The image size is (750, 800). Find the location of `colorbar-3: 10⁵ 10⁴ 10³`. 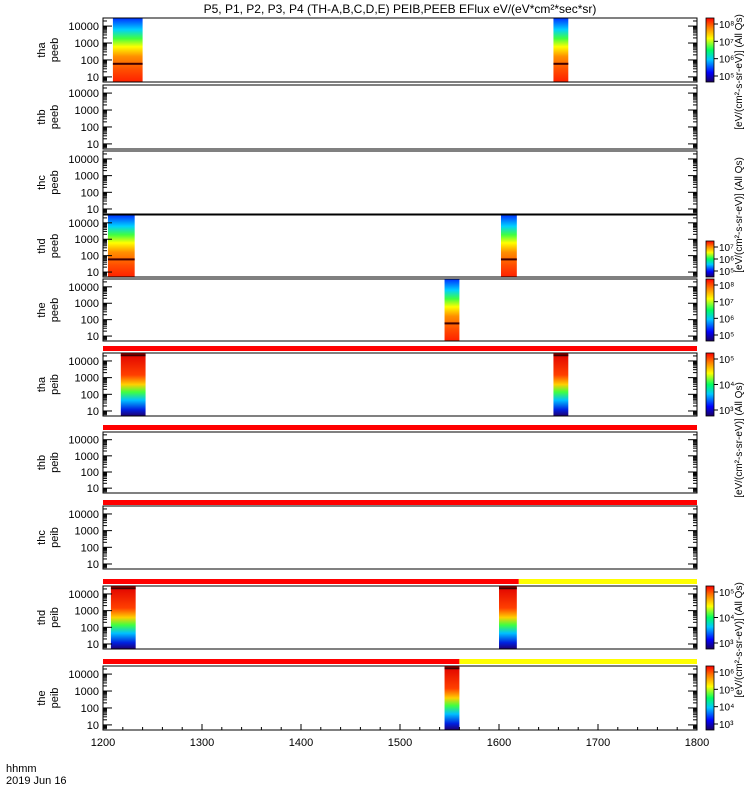

colorbar-3: 10⁵ 10⁴ 10³ is located at coordinates (719, 384).